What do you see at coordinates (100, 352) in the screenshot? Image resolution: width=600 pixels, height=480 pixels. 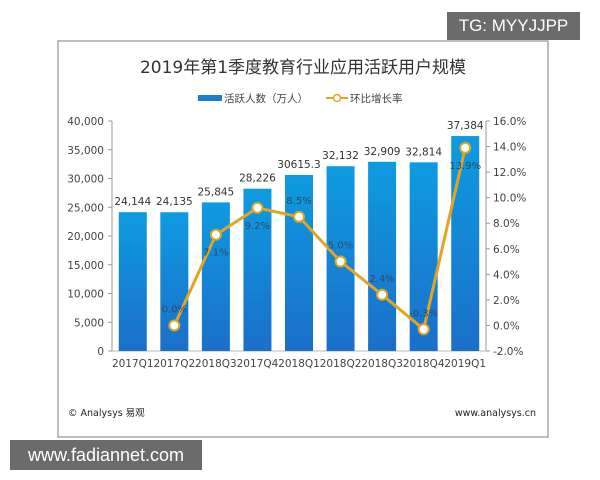 I see `y-left-tick-label: 0` at bounding box center [100, 352].